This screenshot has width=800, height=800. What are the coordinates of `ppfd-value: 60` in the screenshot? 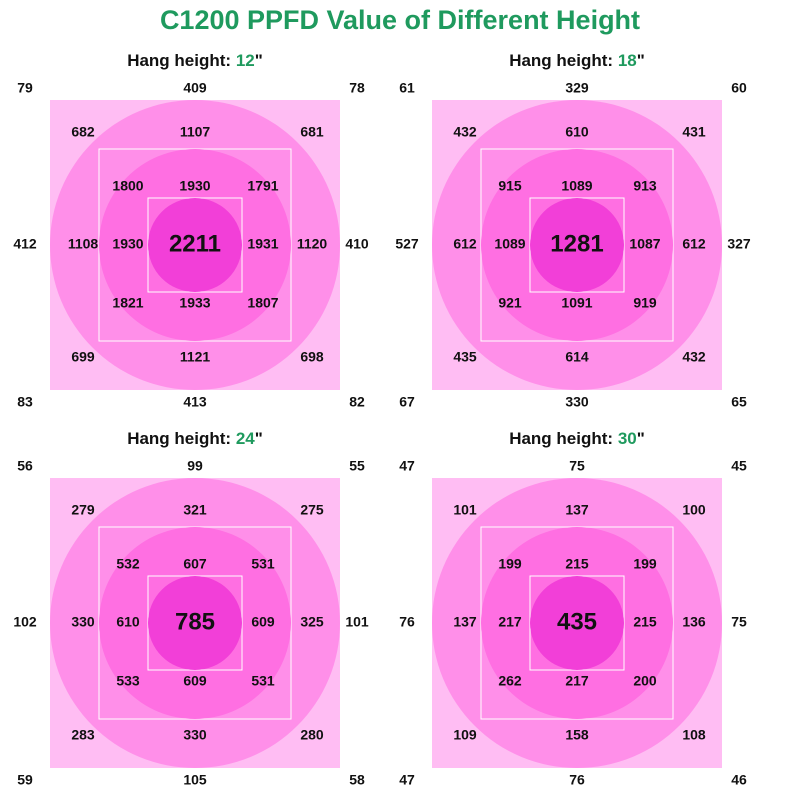 It's located at (739, 88).